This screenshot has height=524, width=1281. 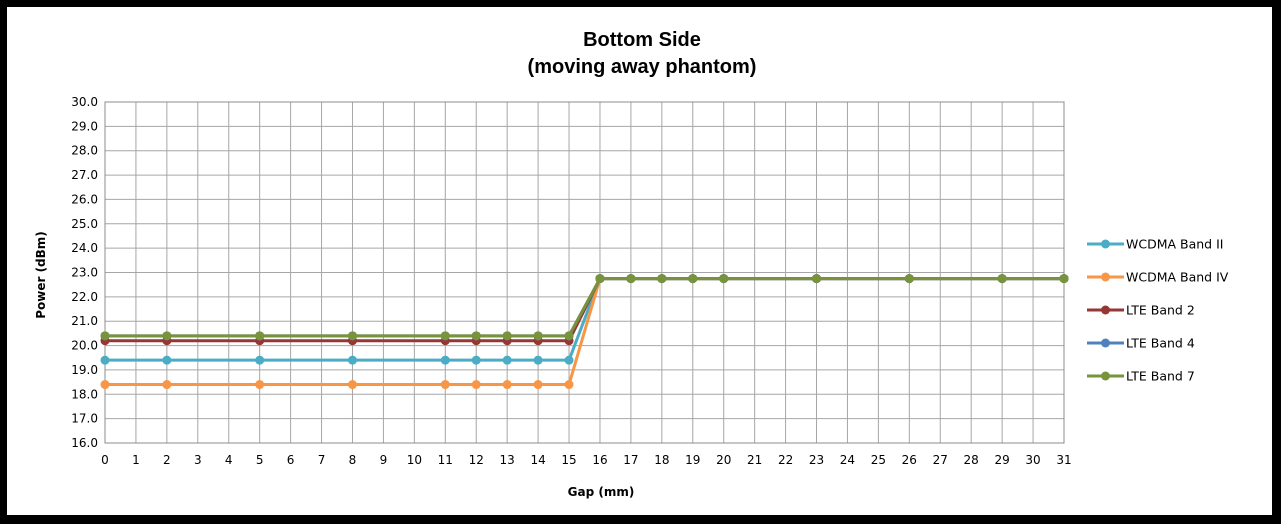 What do you see at coordinates (229, 460) in the screenshot?
I see `x-tick-label: 4` at bounding box center [229, 460].